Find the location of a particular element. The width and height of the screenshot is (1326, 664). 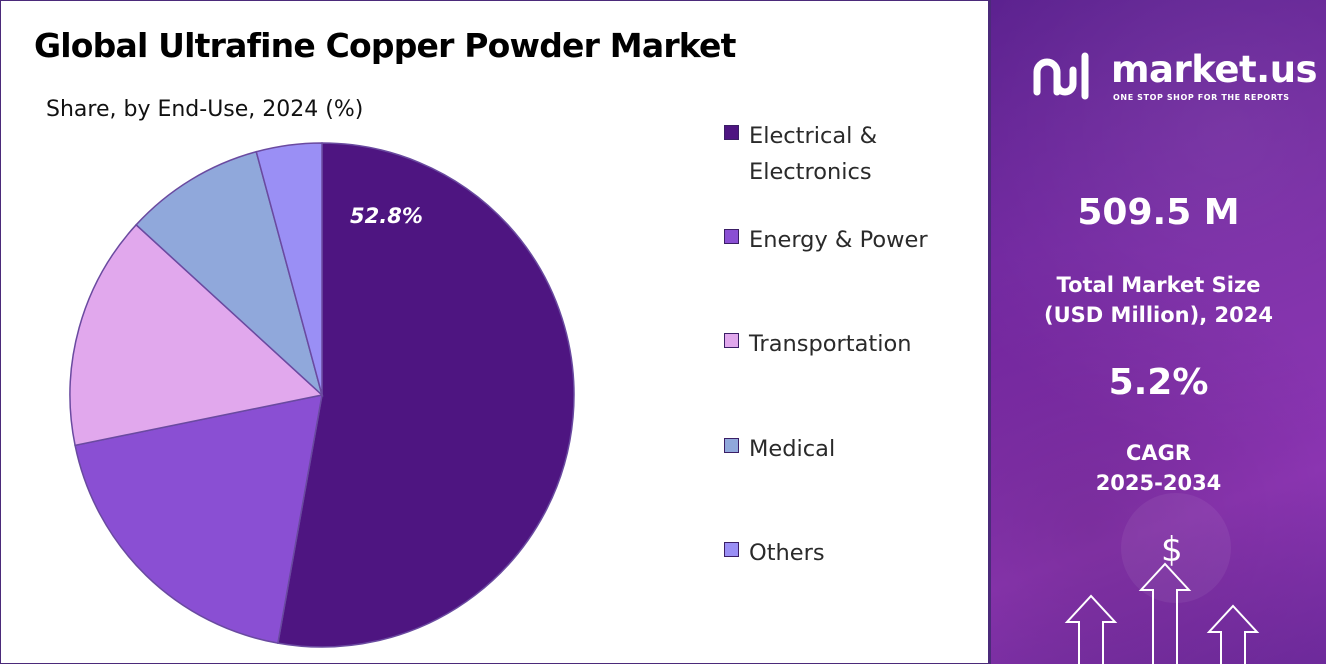

brand-logo: market.us ONE STOP SHOP FOR THE REPORTS is located at coordinates (1174, 78).